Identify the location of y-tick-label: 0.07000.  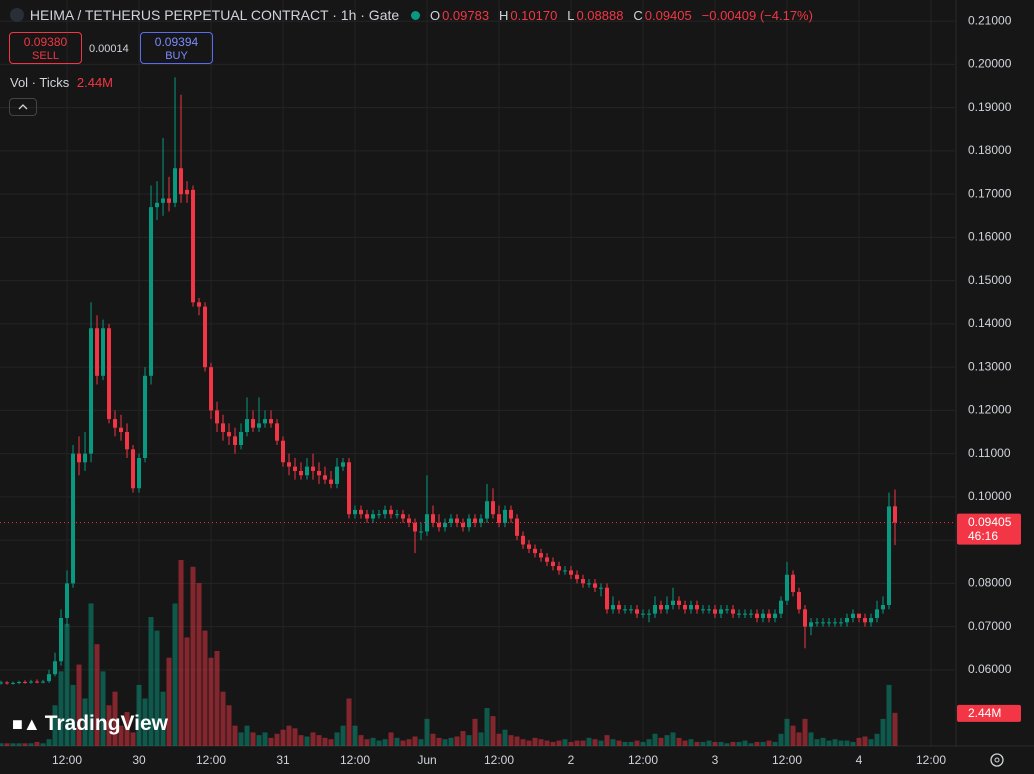
(990, 626).